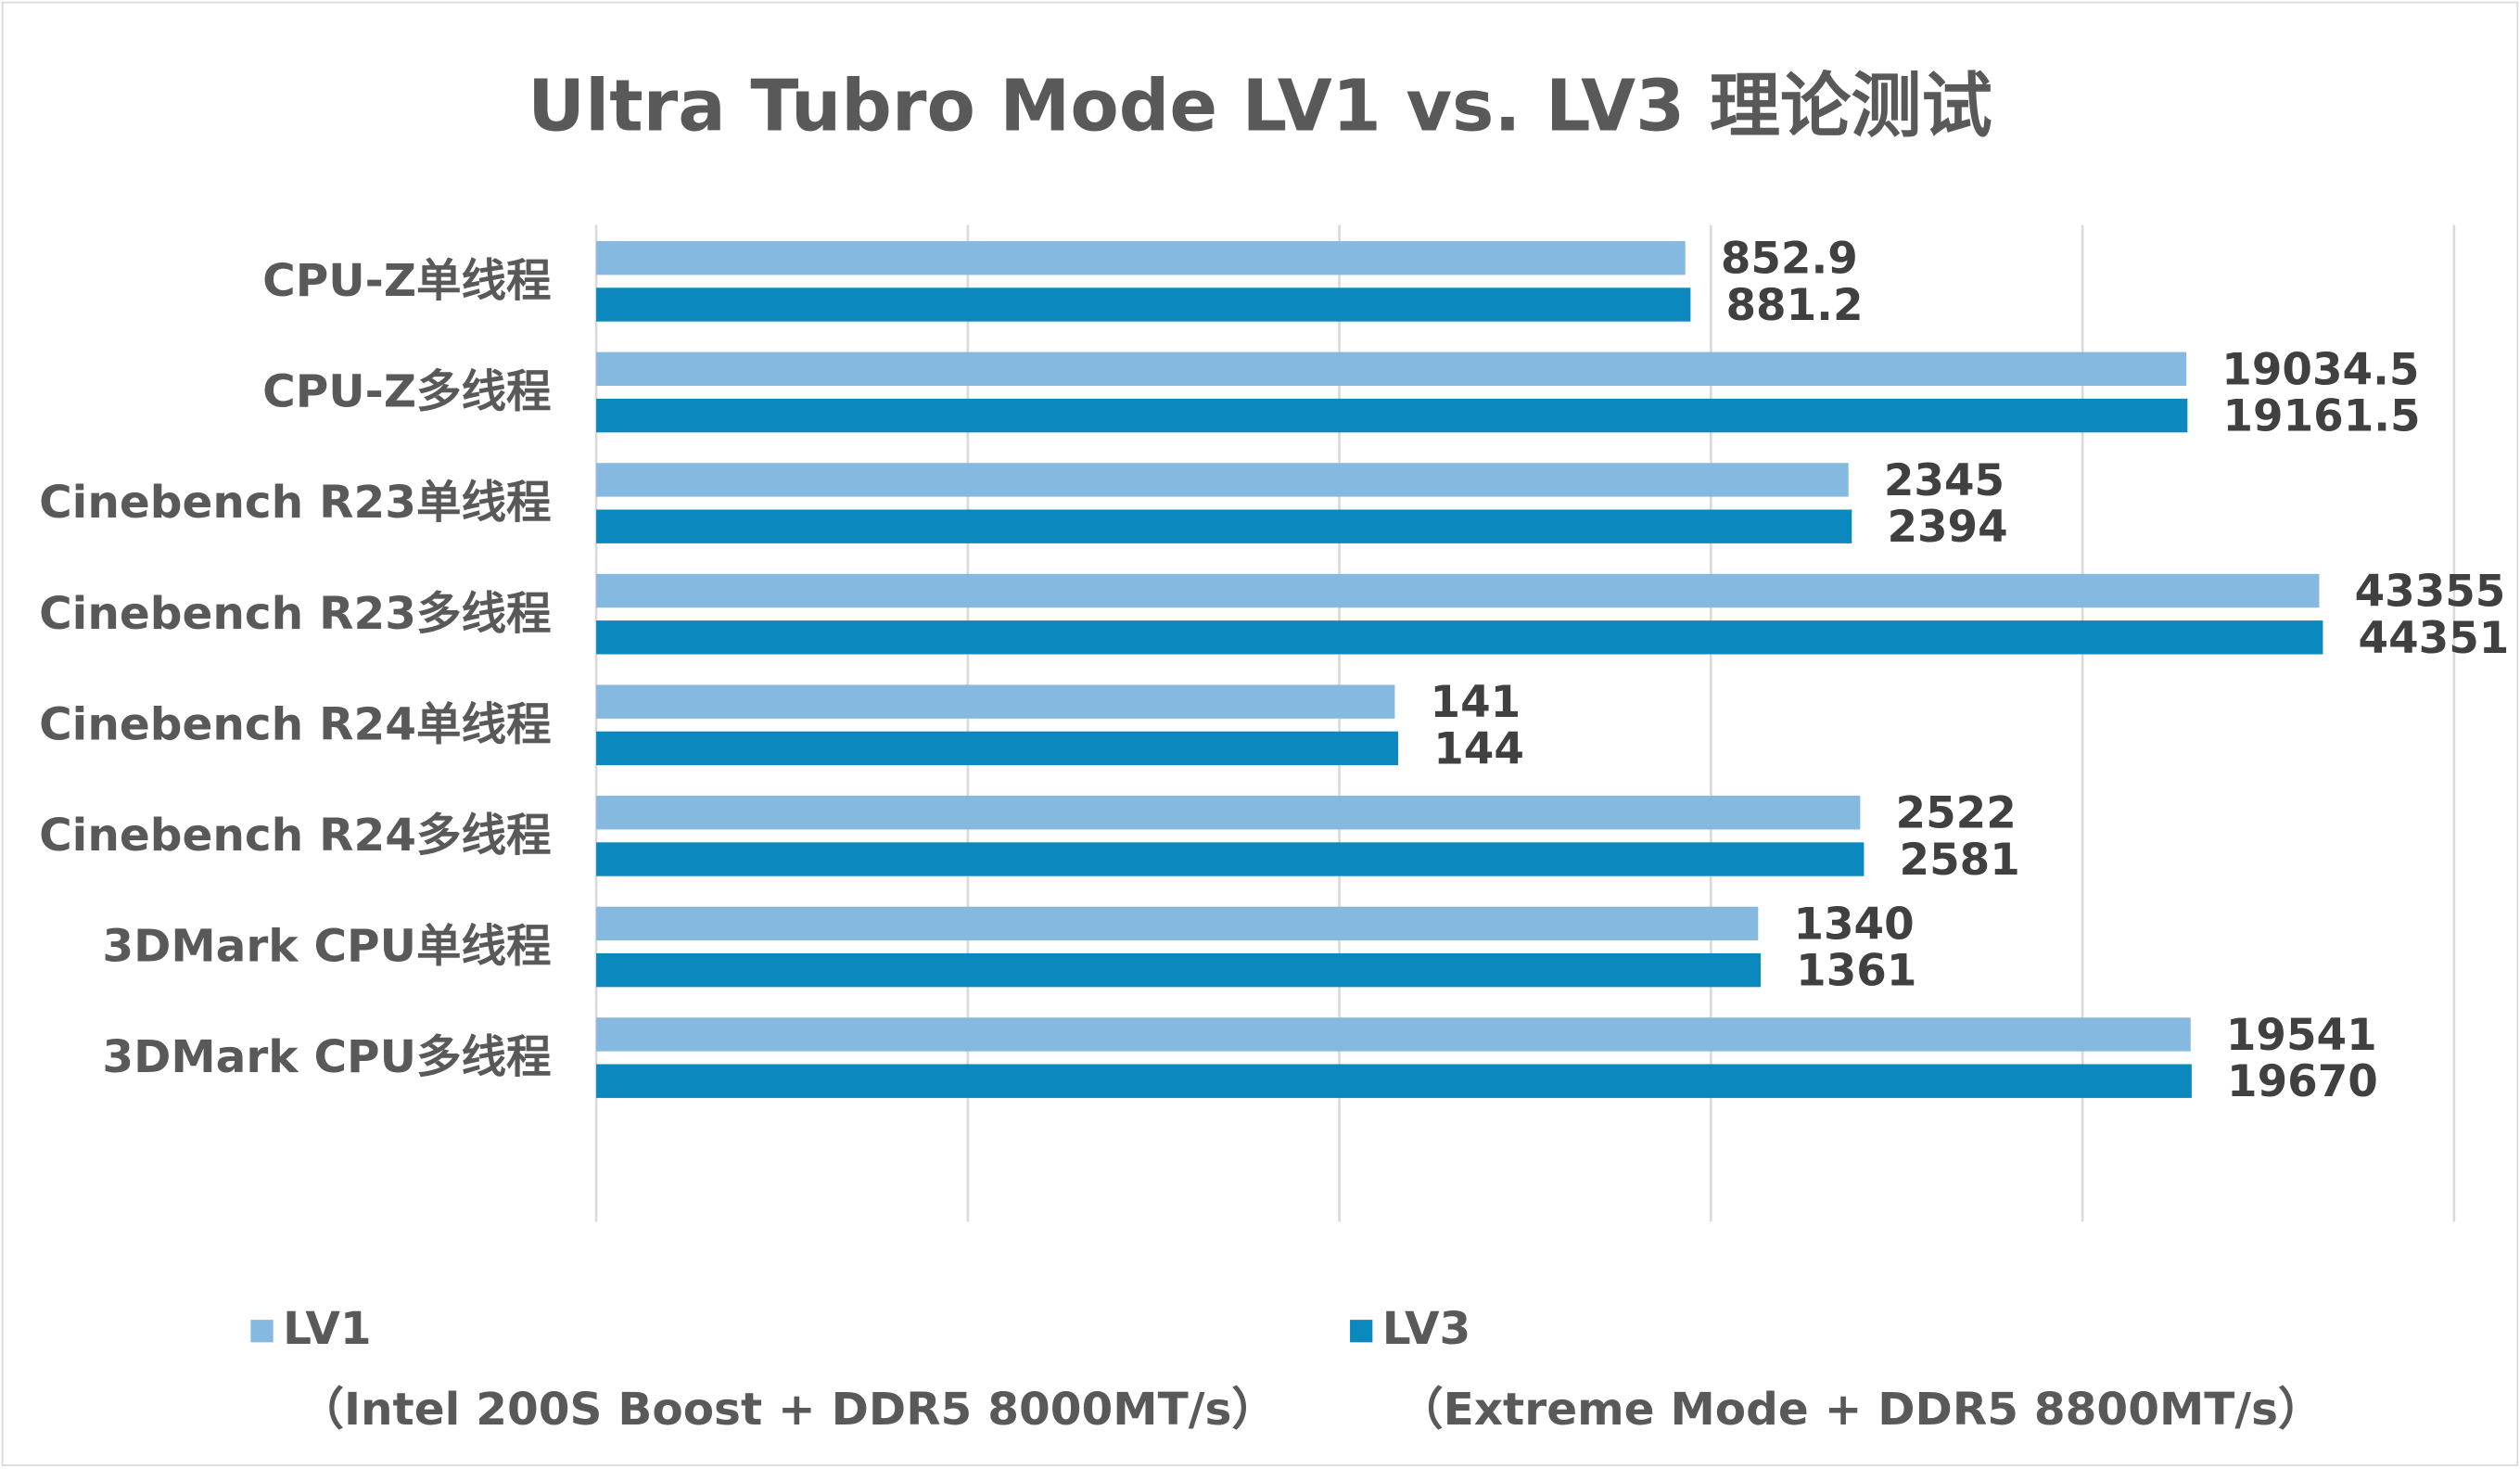 Image resolution: width=2520 pixels, height=1469 pixels. Describe the element at coordinates (2430, 592) in the screenshot. I see `data-label-lv1: 43355` at that location.